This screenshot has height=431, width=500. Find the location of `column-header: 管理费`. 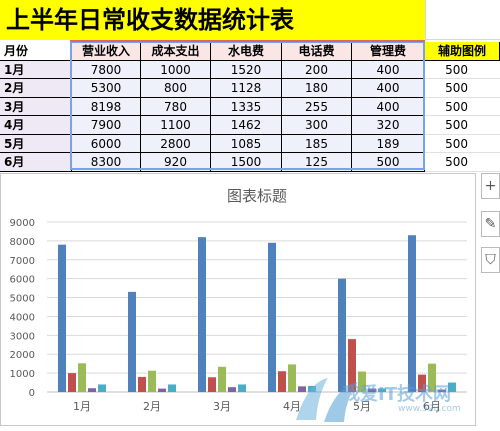

column-header: 管理费 is located at coordinates (388, 51).